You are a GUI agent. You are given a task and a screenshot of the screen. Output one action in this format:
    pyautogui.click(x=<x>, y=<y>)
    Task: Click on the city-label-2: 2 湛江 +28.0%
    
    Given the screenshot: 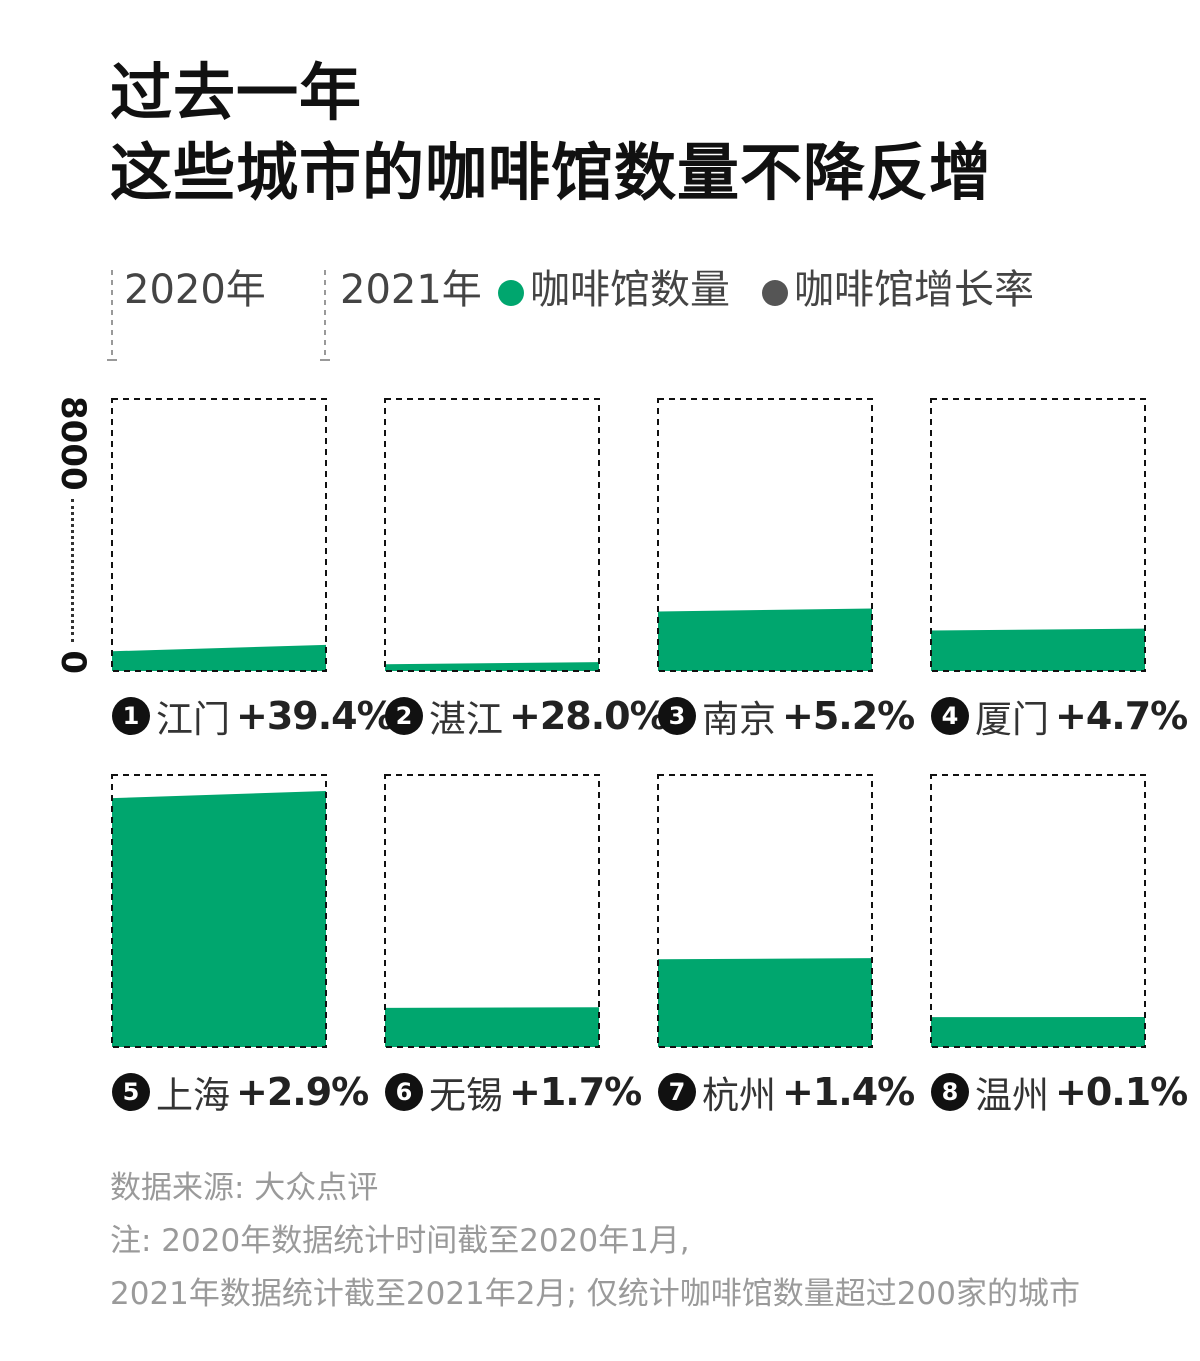 What is the action you would take?
    pyautogui.click(x=526, y=716)
    